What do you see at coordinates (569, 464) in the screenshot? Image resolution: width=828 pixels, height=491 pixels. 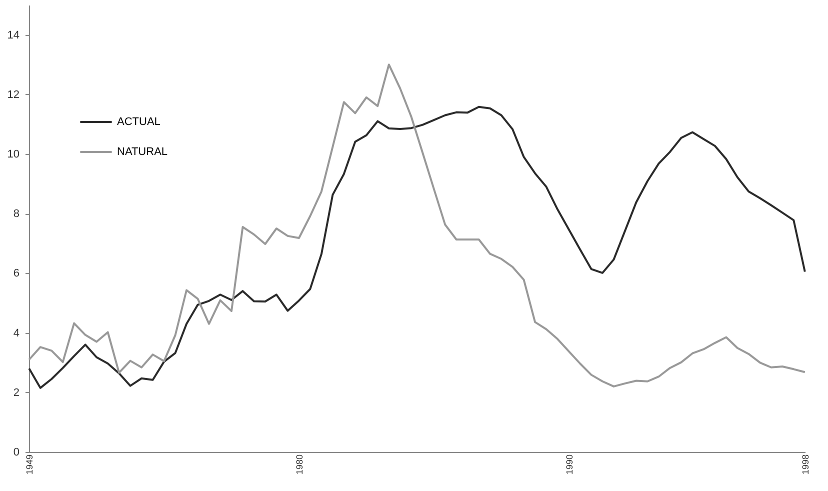 I see `x-tick-label: 1990` at bounding box center [569, 464].